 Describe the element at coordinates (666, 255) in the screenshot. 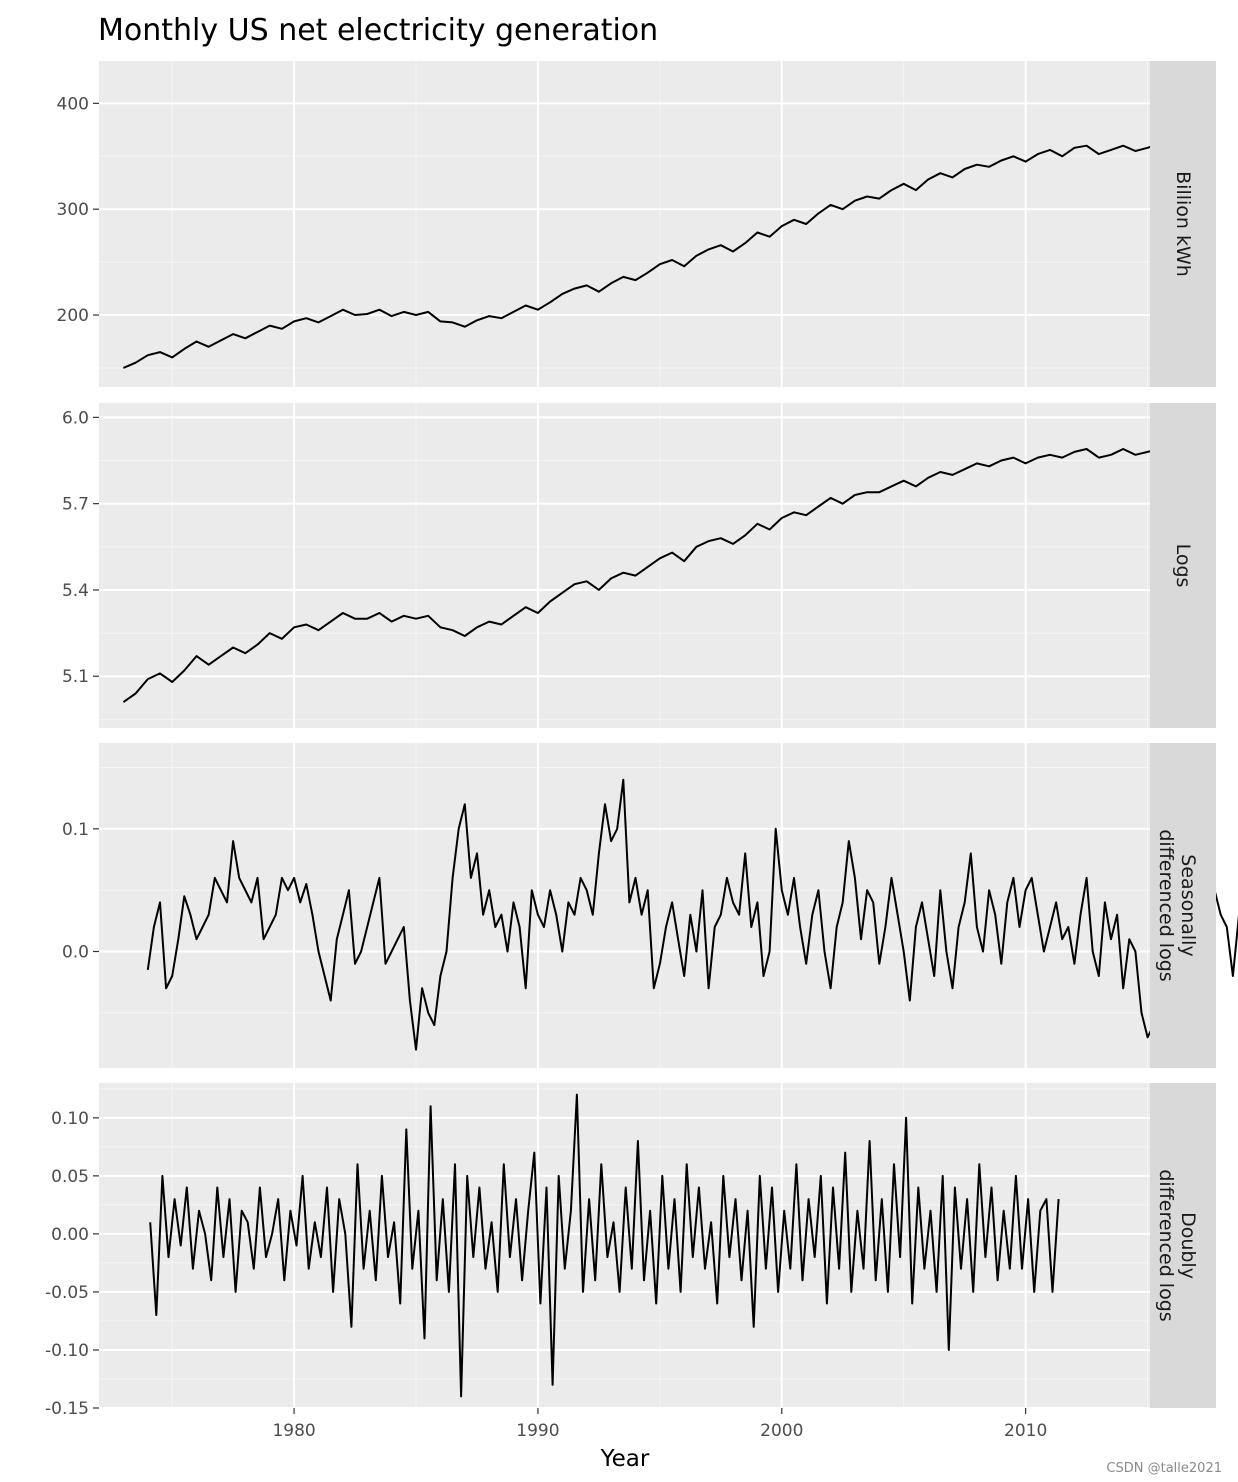

I see `series-line` at that location.